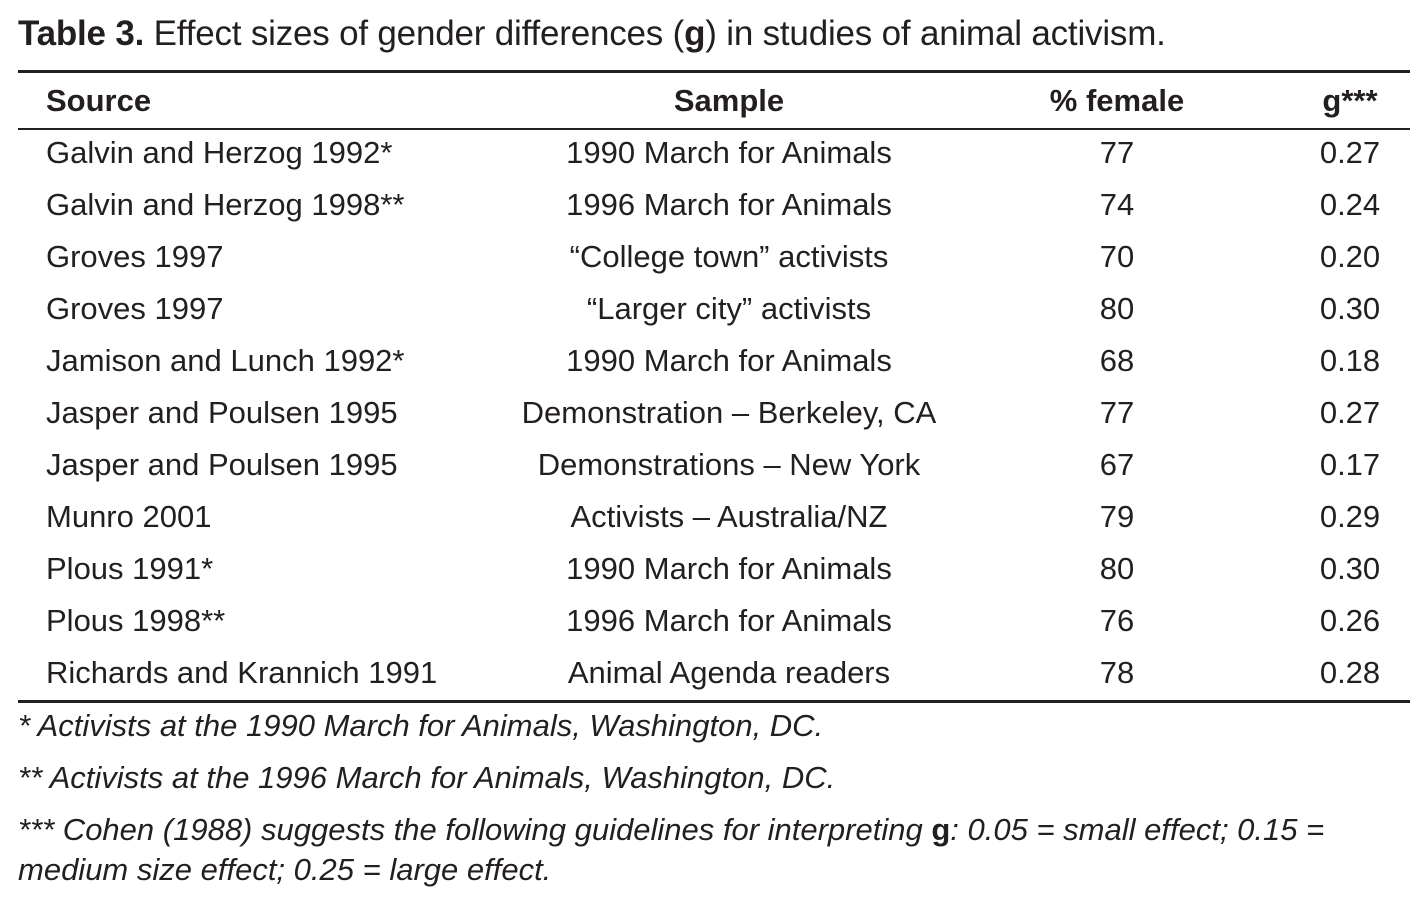 This screenshot has width=1424, height=912. I want to click on cell-g: 0.26, so click(1350, 620).